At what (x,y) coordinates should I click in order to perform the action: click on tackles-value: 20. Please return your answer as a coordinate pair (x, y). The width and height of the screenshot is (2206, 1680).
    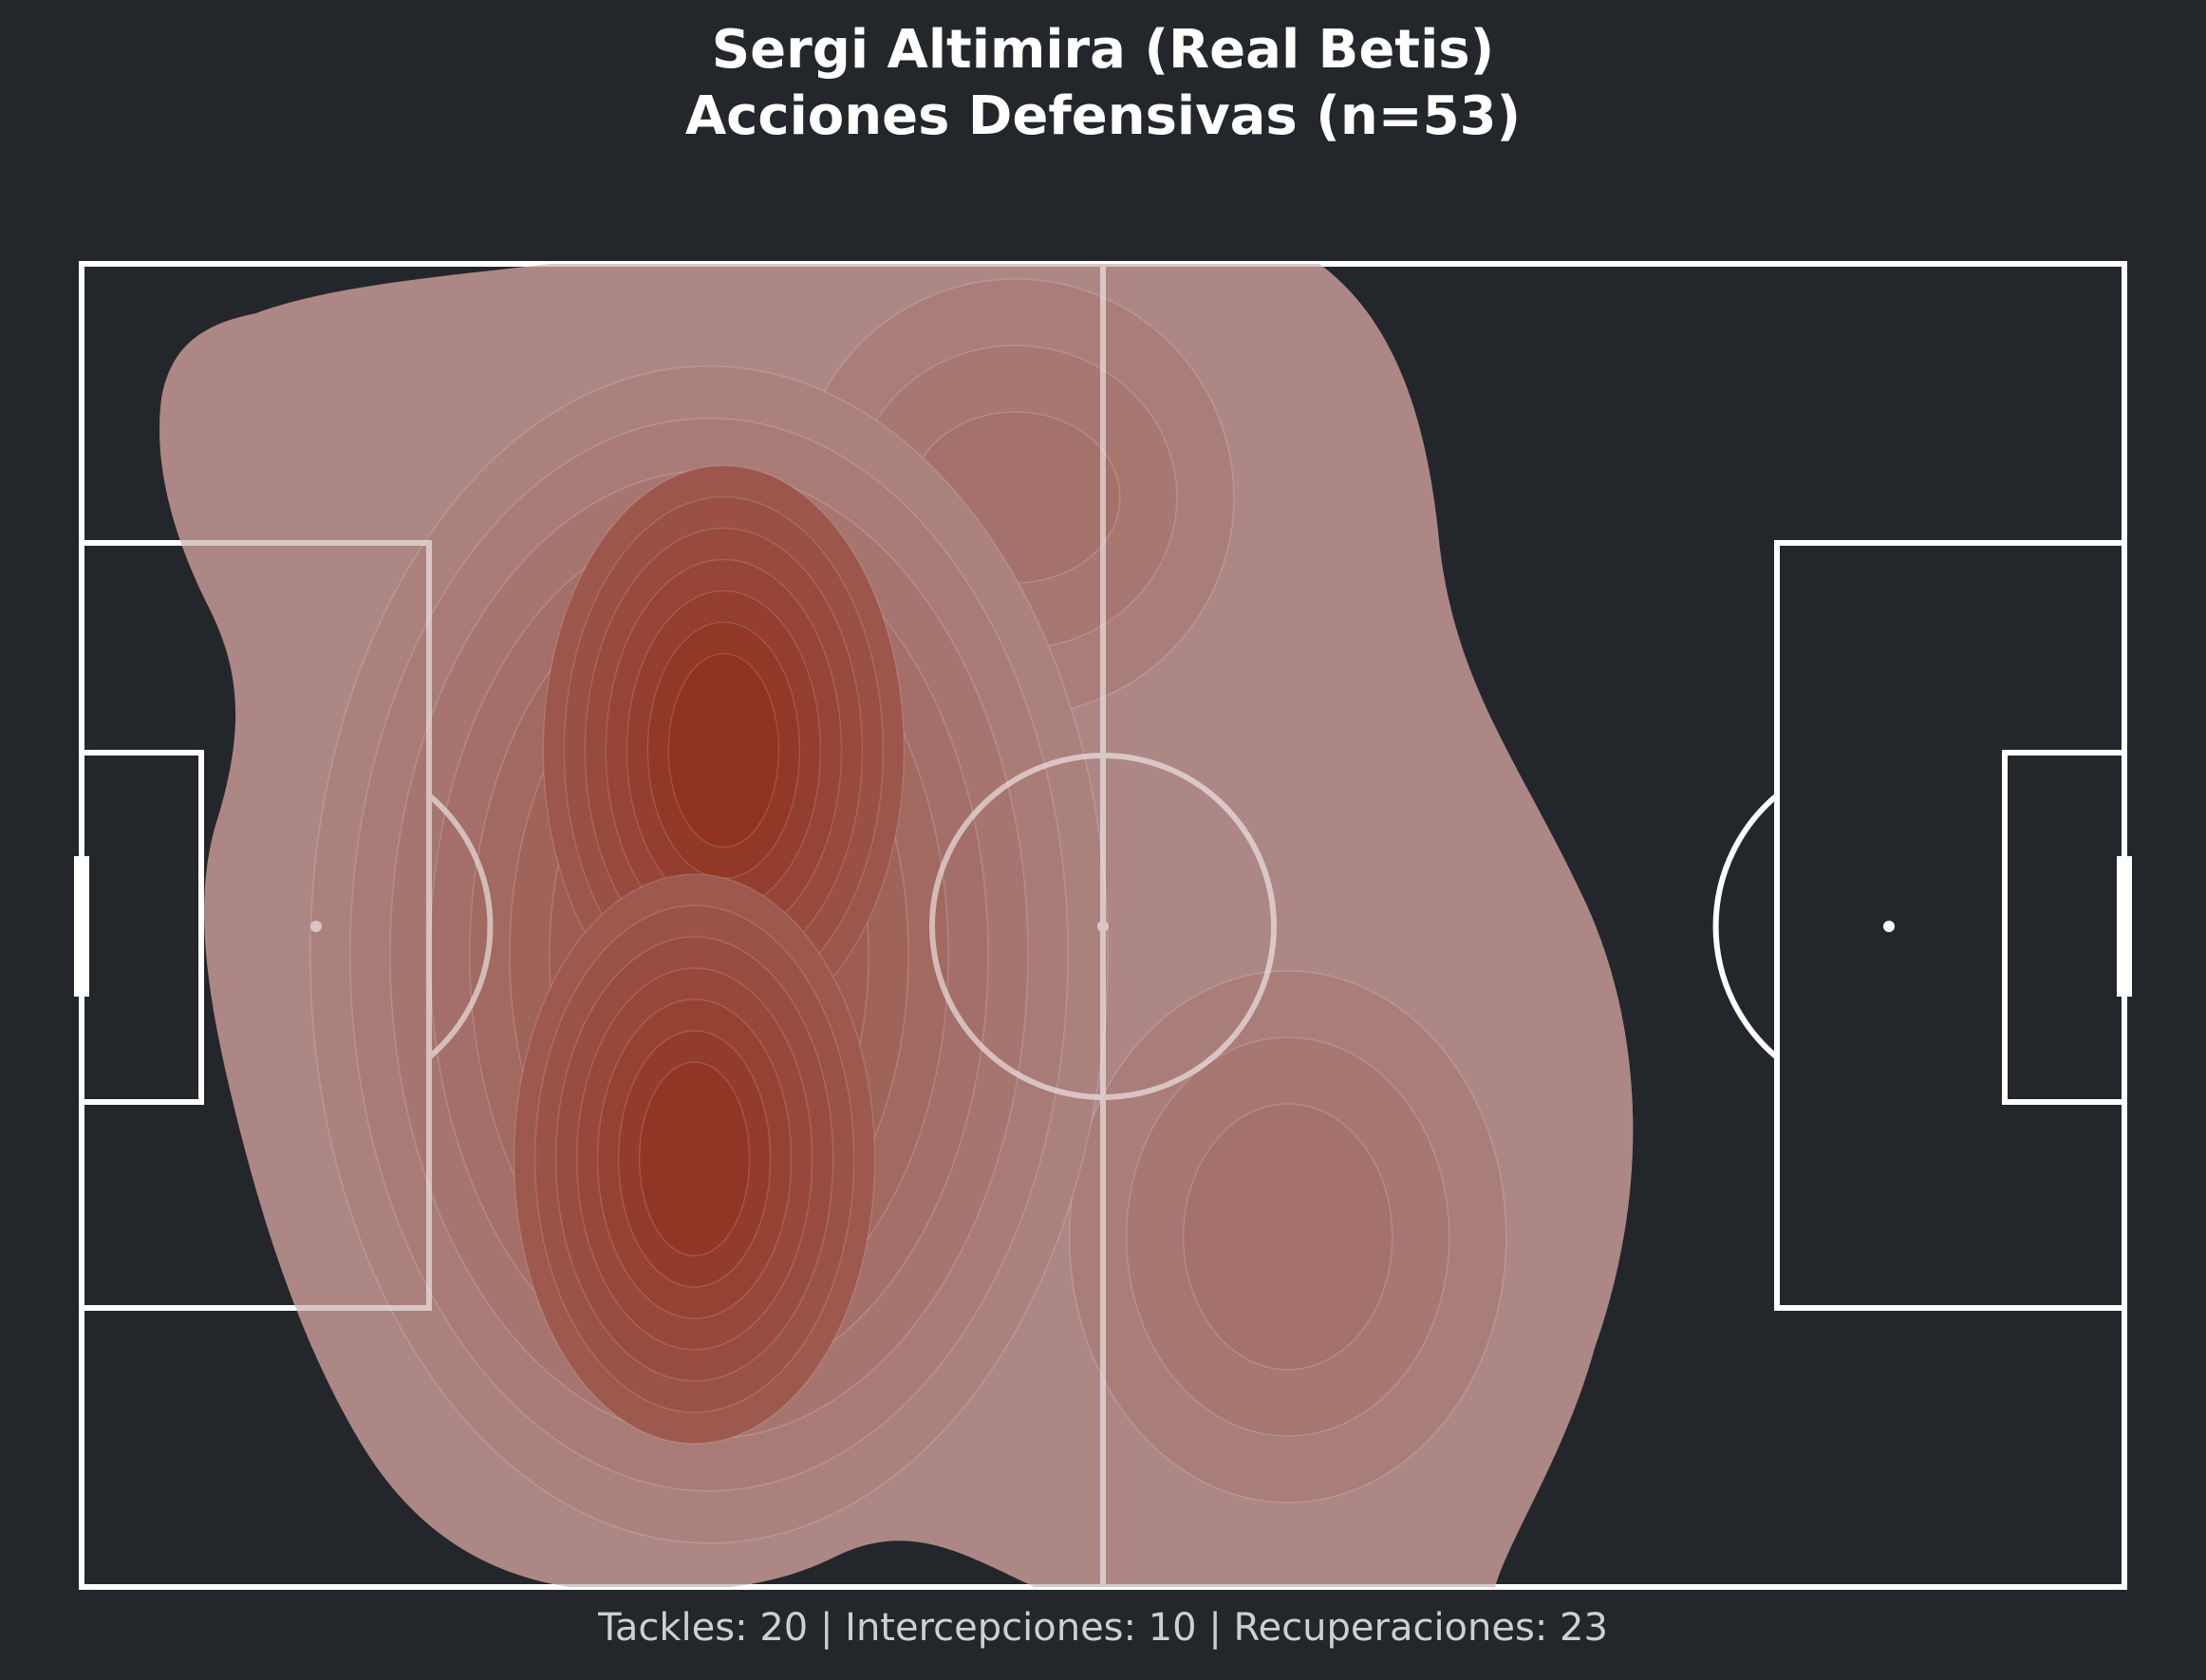
    Looking at the image, I should click on (784, 1628).